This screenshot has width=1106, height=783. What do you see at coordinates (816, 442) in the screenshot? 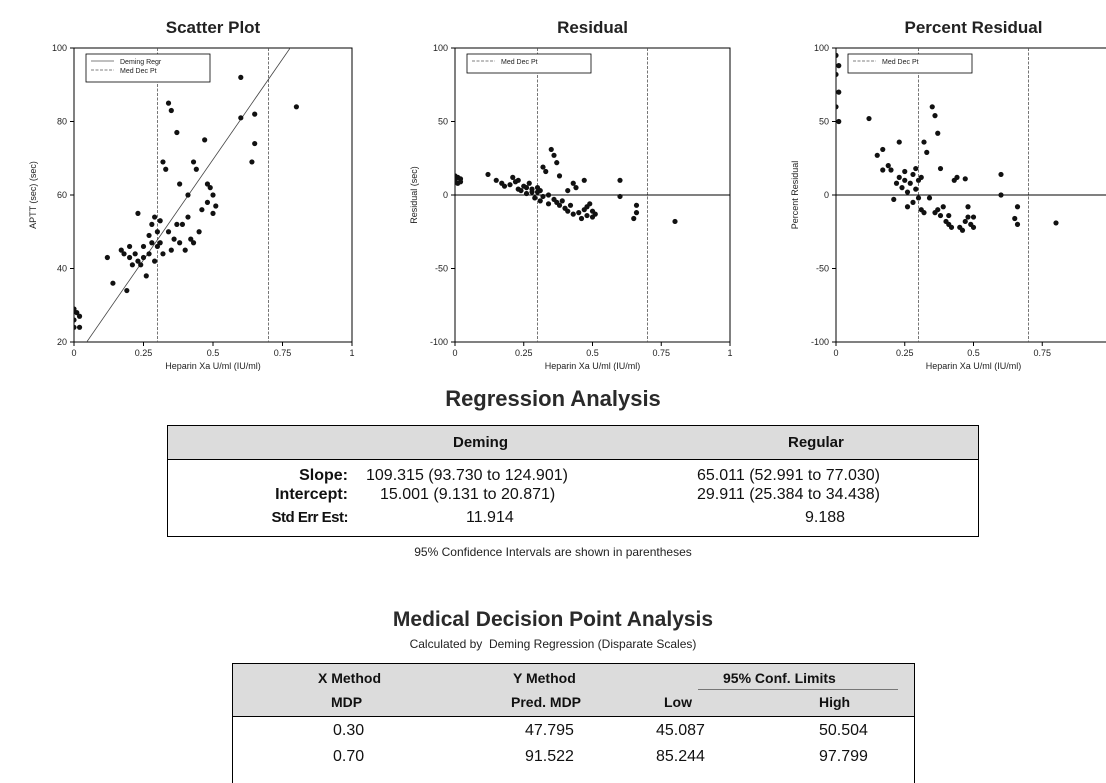
I see `header-regular: Regular` at bounding box center [816, 442].